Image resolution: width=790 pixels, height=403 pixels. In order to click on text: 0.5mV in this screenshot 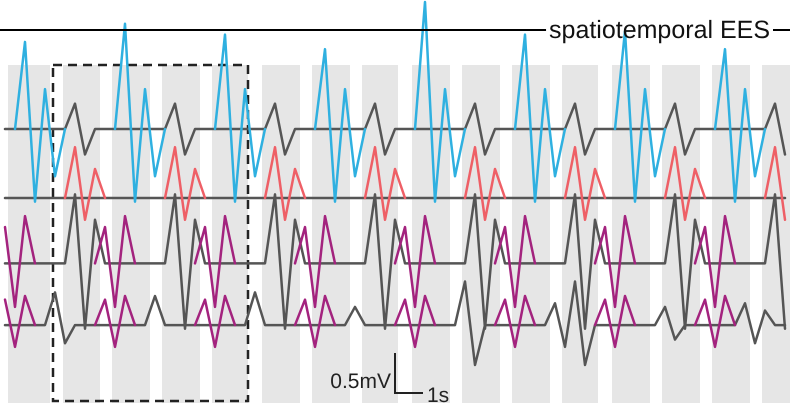, I will do `click(360, 381)`.